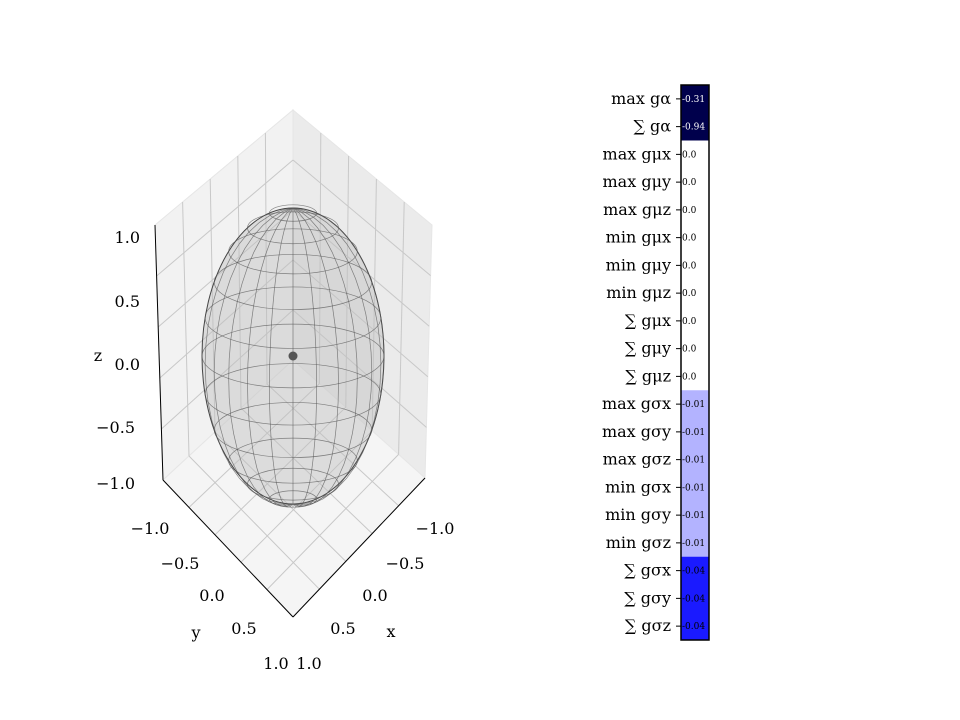 Image resolution: width=960 pixels, height=720 pixels. What do you see at coordinates (390, 631) in the screenshot?
I see `x-axis-label: x` at bounding box center [390, 631].